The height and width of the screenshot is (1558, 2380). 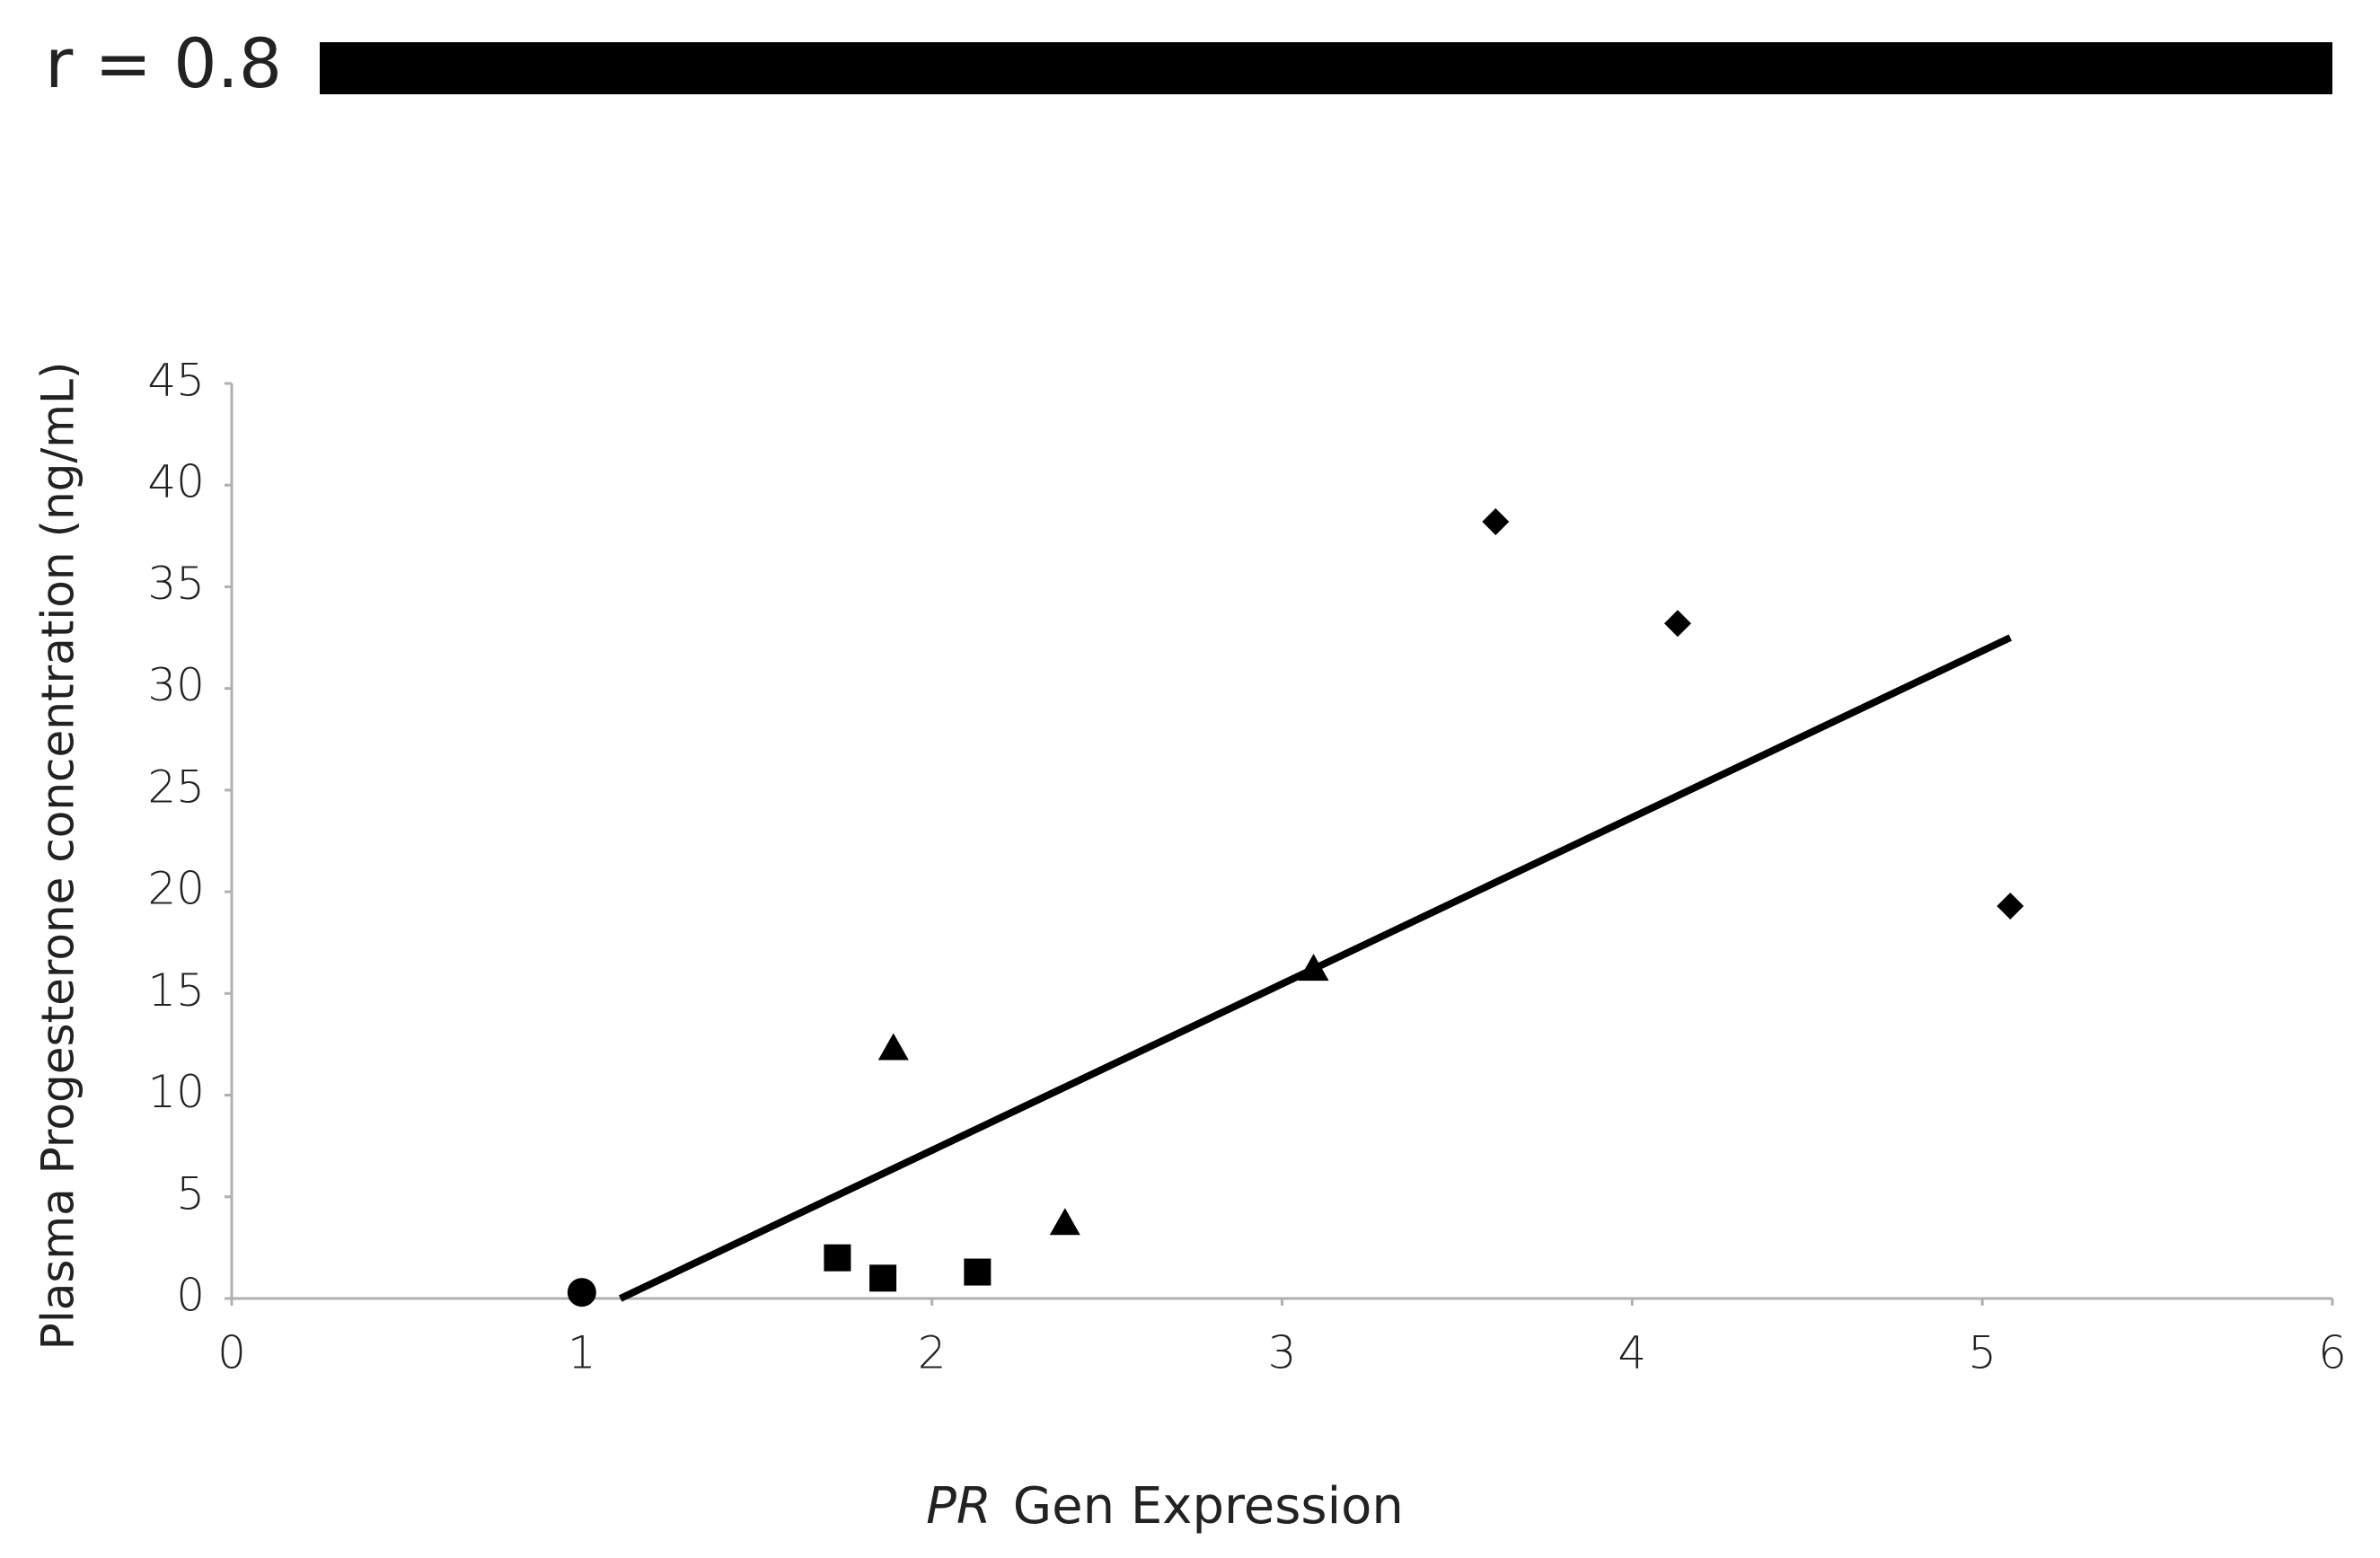 I want to click on x-tick-label: 2, so click(x=932, y=1353).